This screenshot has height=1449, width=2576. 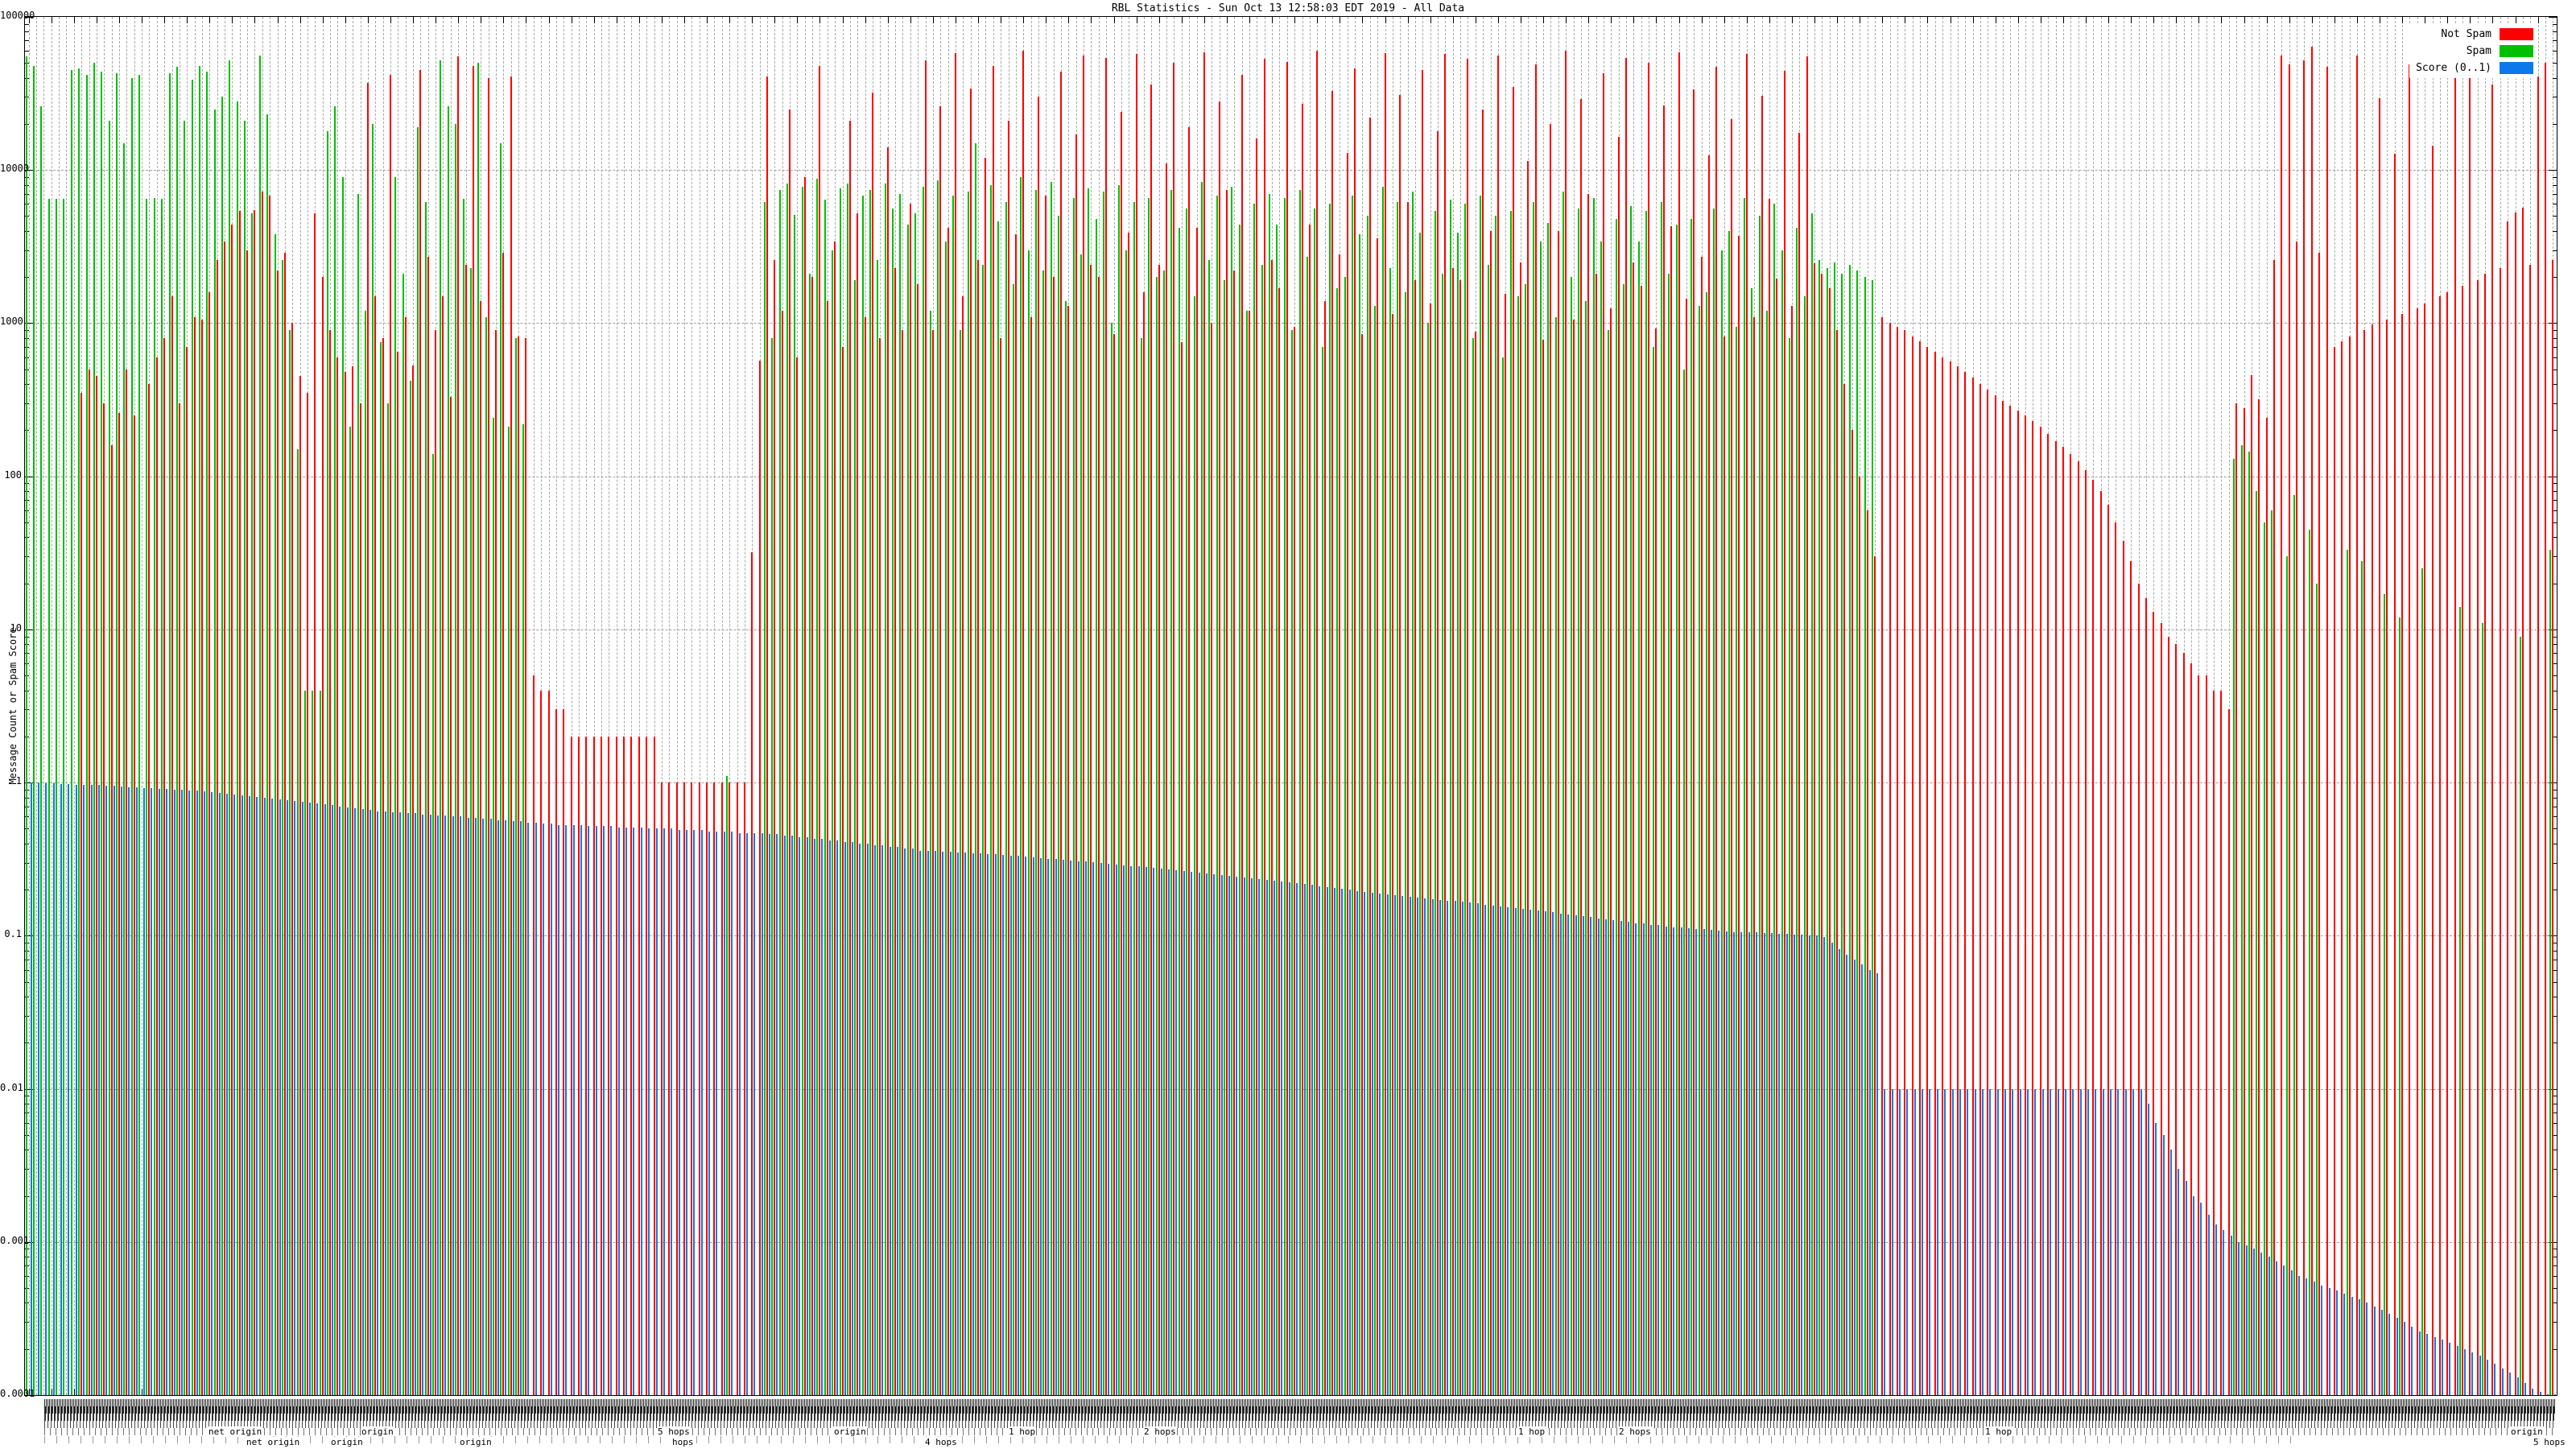 What do you see at coordinates (2549, 1442) in the screenshot?
I see `x-label-fragment: 5 hops` at bounding box center [2549, 1442].